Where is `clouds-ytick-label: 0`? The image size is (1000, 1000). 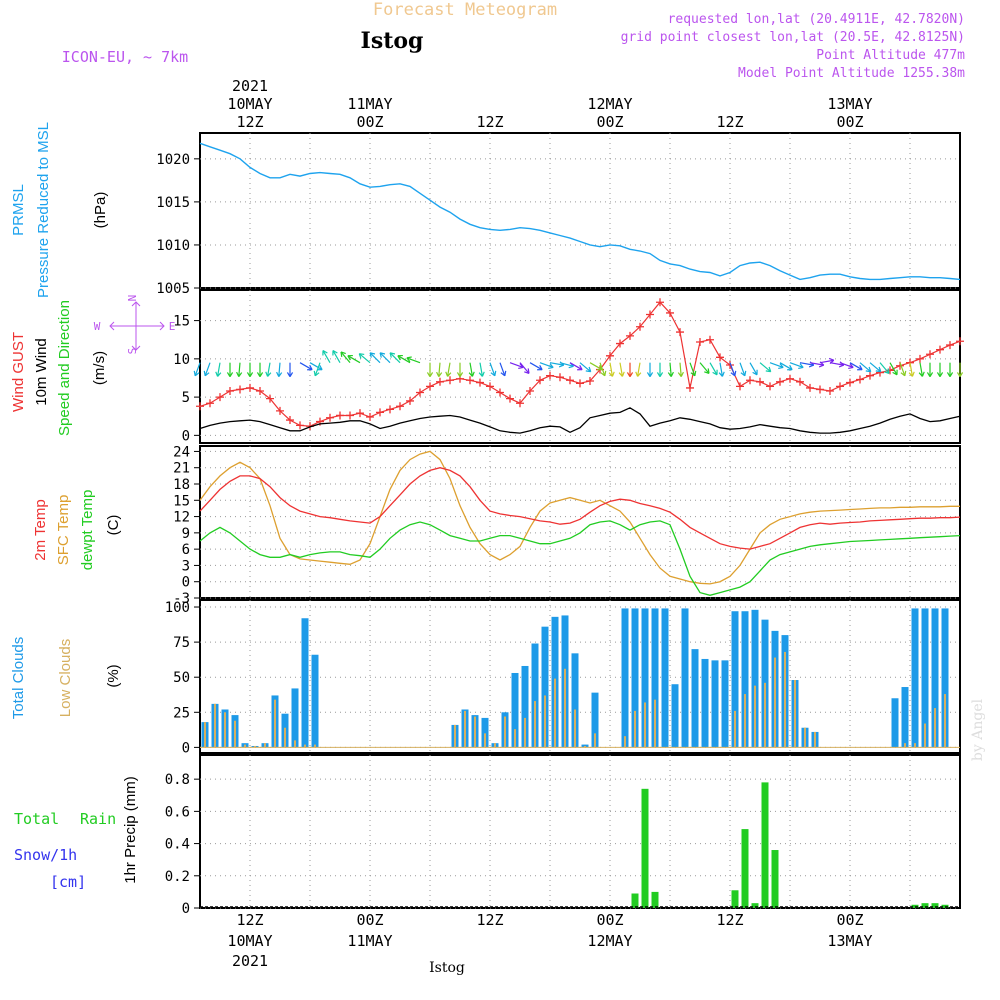 clouds-ytick-label: 0 is located at coordinates (186, 748).